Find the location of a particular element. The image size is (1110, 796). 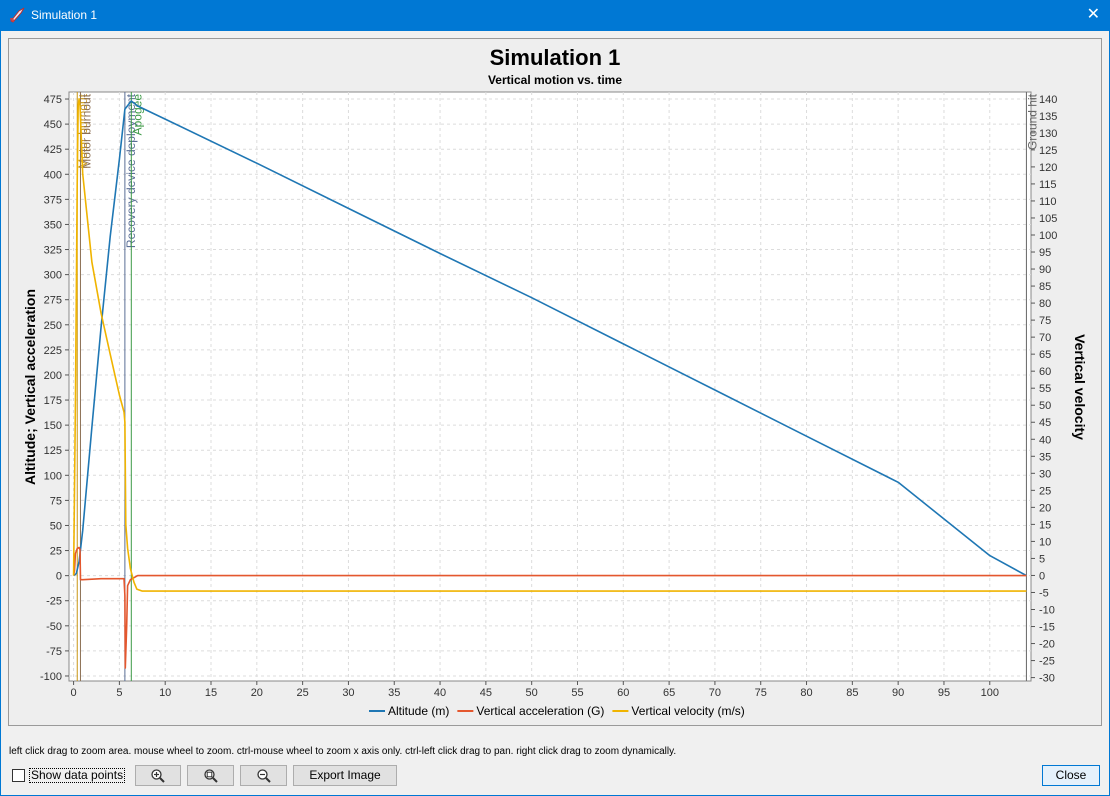

y-right-tick-label: 30 is located at coordinates (1045, 474).